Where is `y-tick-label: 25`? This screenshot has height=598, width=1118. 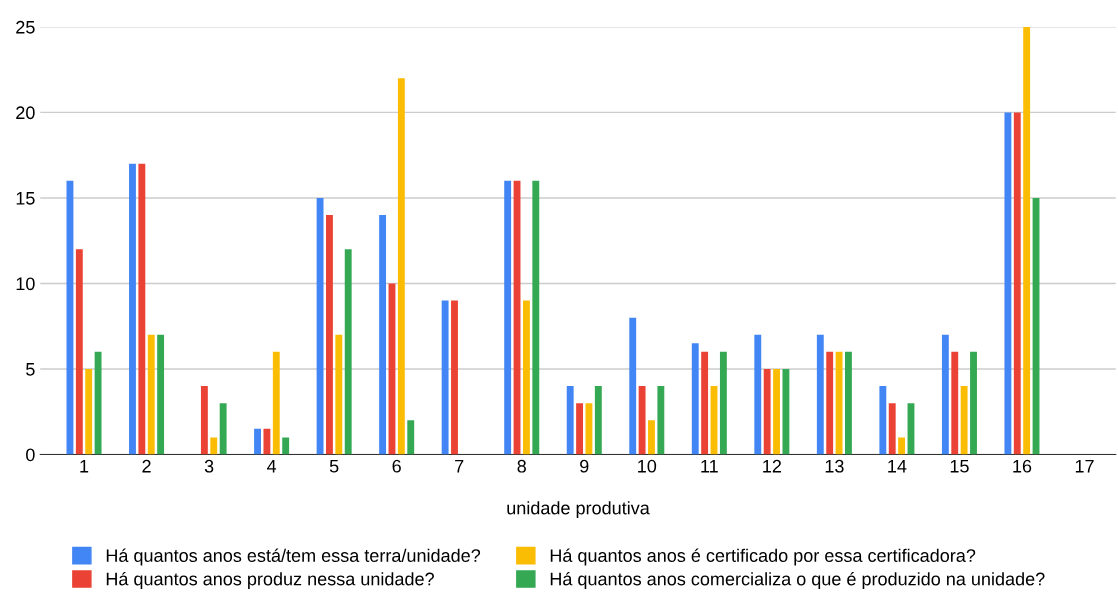
y-tick-label: 25 is located at coordinates (25, 27).